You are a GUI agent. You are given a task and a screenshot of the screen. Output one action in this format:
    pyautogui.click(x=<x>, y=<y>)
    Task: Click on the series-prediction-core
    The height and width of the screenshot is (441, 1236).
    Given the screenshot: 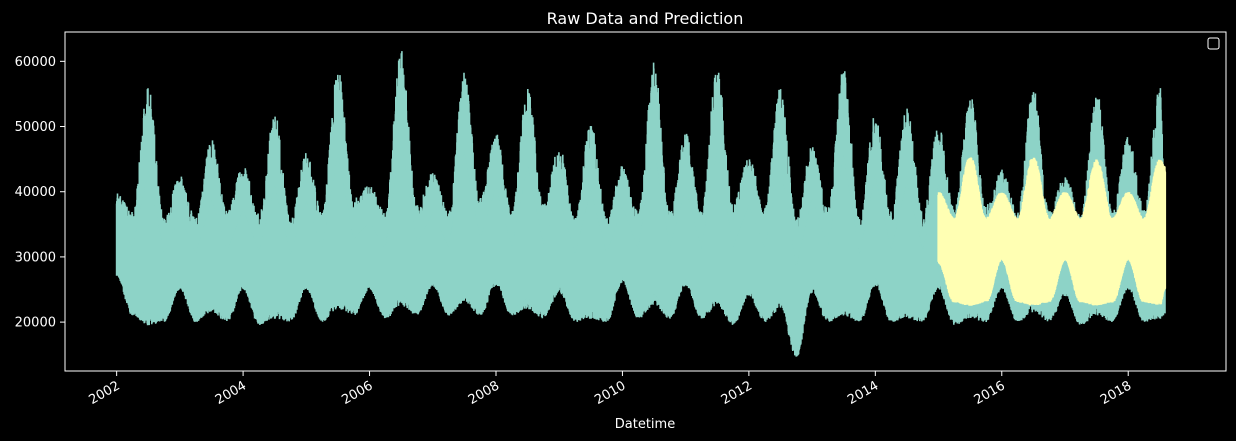 What is the action you would take?
    pyautogui.click(x=1052, y=253)
    